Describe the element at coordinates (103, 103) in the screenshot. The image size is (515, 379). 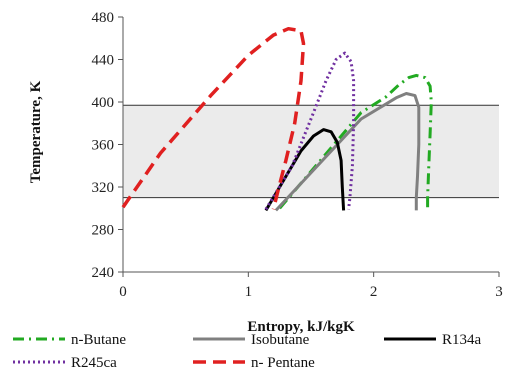
I see `y-tick-label: 400` at that location.